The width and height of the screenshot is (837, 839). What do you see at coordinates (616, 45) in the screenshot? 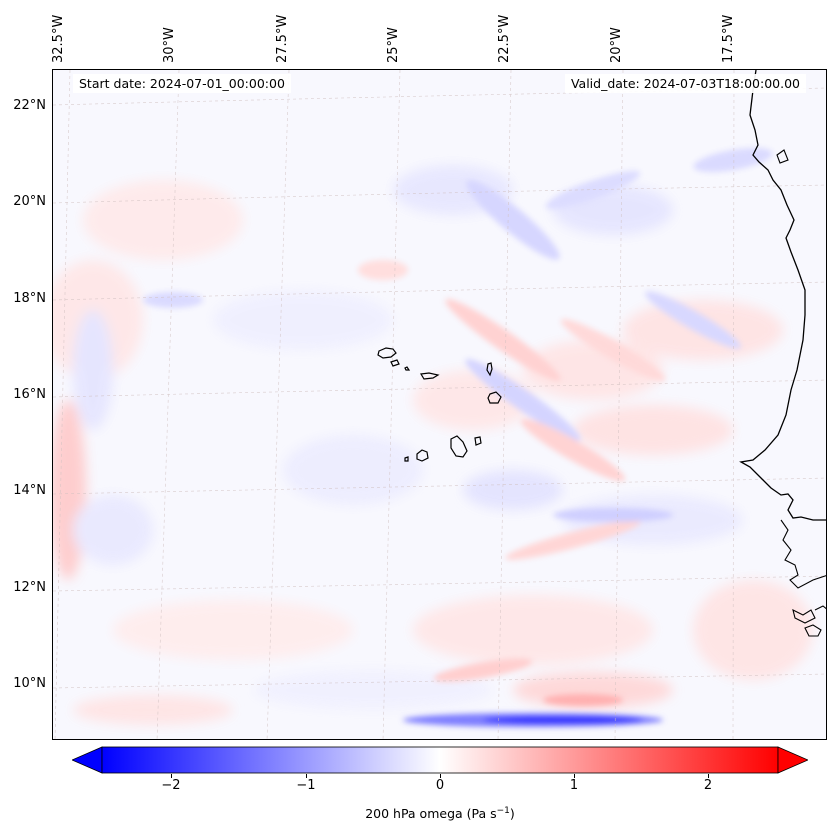
I see `lon-label-20w: 20°W` at bounding box center [616, 45].